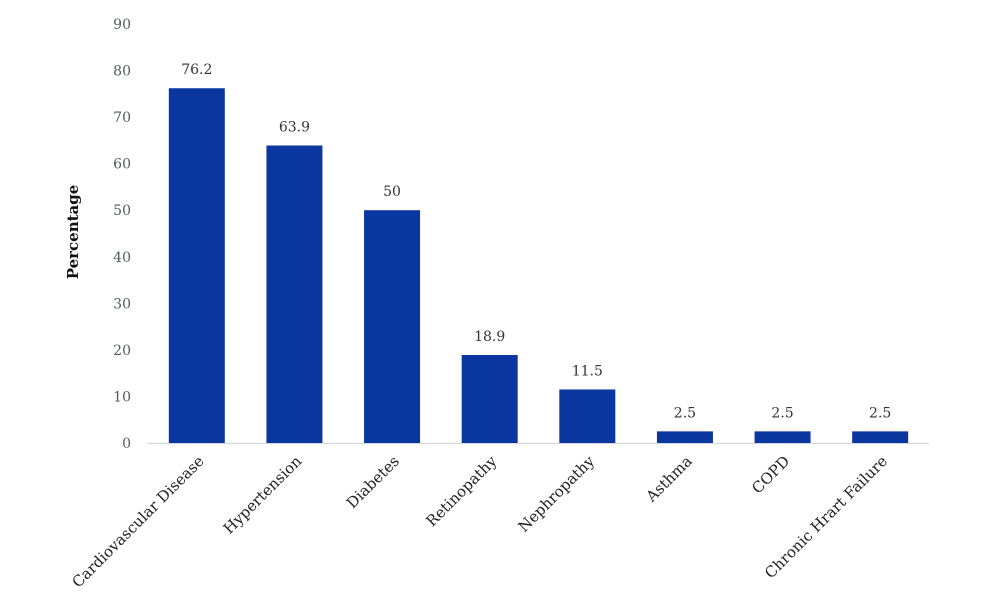  Describe the element at coordinates (587, 371) in the screenshot. I see `data-label: 11.5` at that location.